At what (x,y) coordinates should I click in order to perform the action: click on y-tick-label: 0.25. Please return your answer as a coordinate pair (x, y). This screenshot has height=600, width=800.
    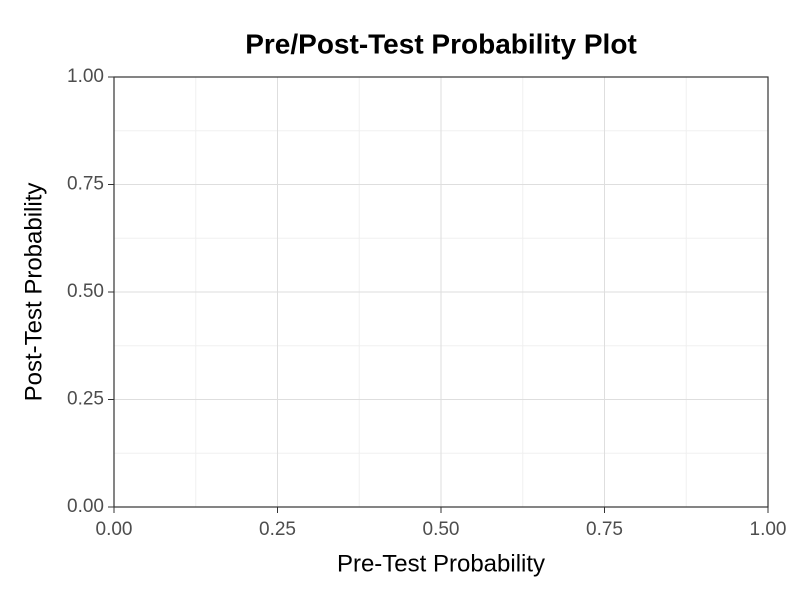
    Looking at the image, I should click on (85, 399).